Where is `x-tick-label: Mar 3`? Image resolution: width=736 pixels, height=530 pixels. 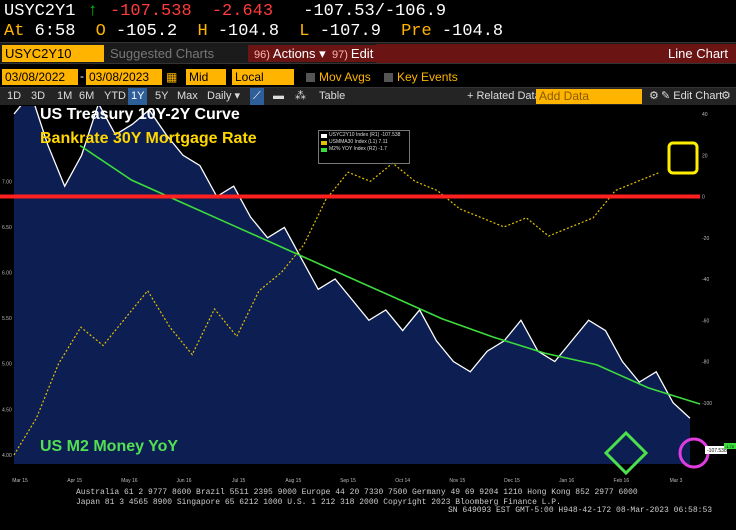 x-tick-label: Mar 3 is located at coordinates (676, 481).